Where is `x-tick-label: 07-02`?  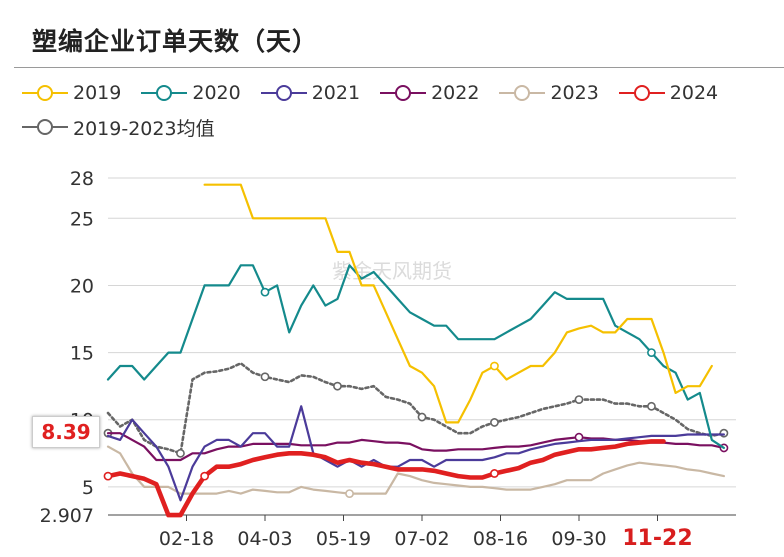
x-tick-label: 07-02 is located at coordinates (421, 539).